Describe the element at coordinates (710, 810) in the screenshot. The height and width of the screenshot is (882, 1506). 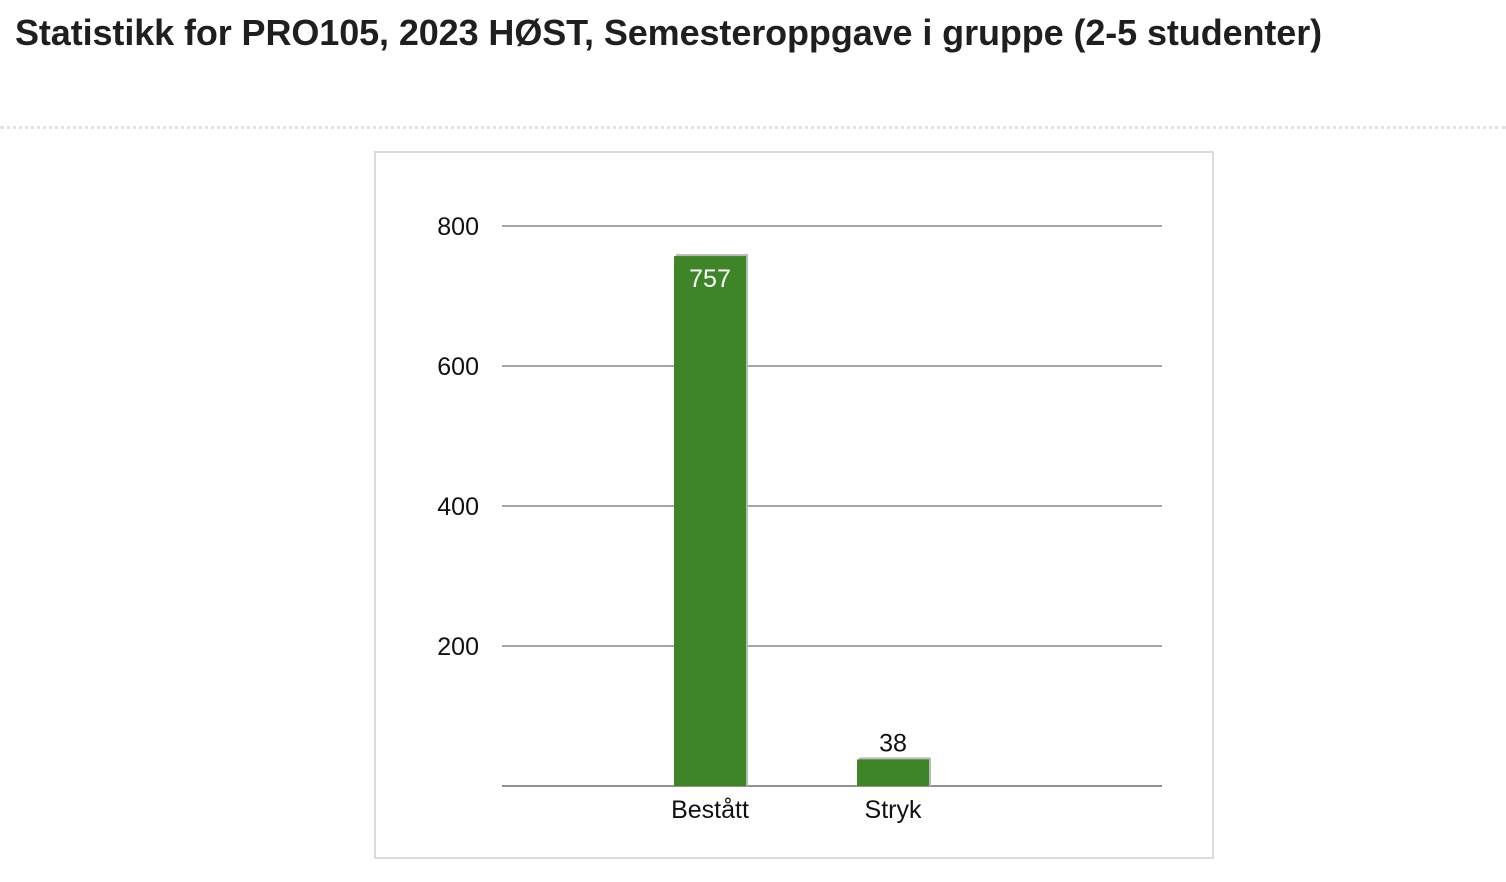
I see `x-category-label: Bestått` at that location.